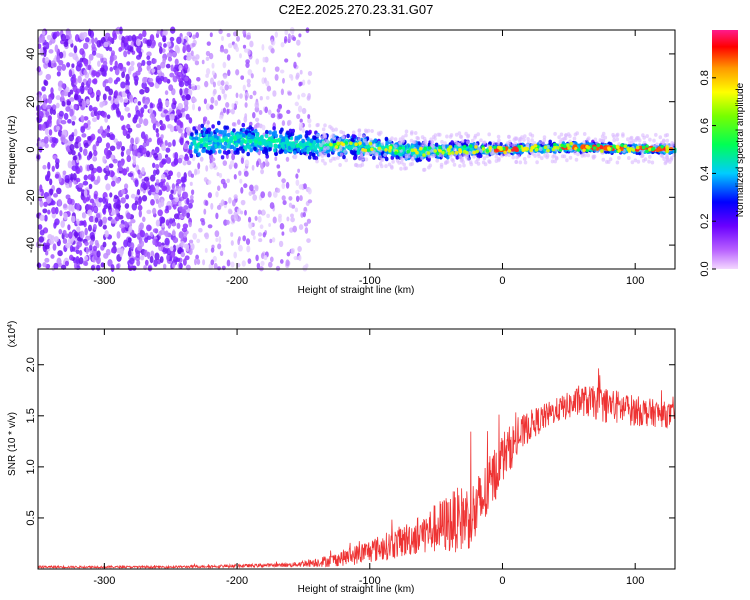  Describe the element at coordinates (705, 77) in the screenshot. I see `colorbar-tick-label: 0.8` at that location.